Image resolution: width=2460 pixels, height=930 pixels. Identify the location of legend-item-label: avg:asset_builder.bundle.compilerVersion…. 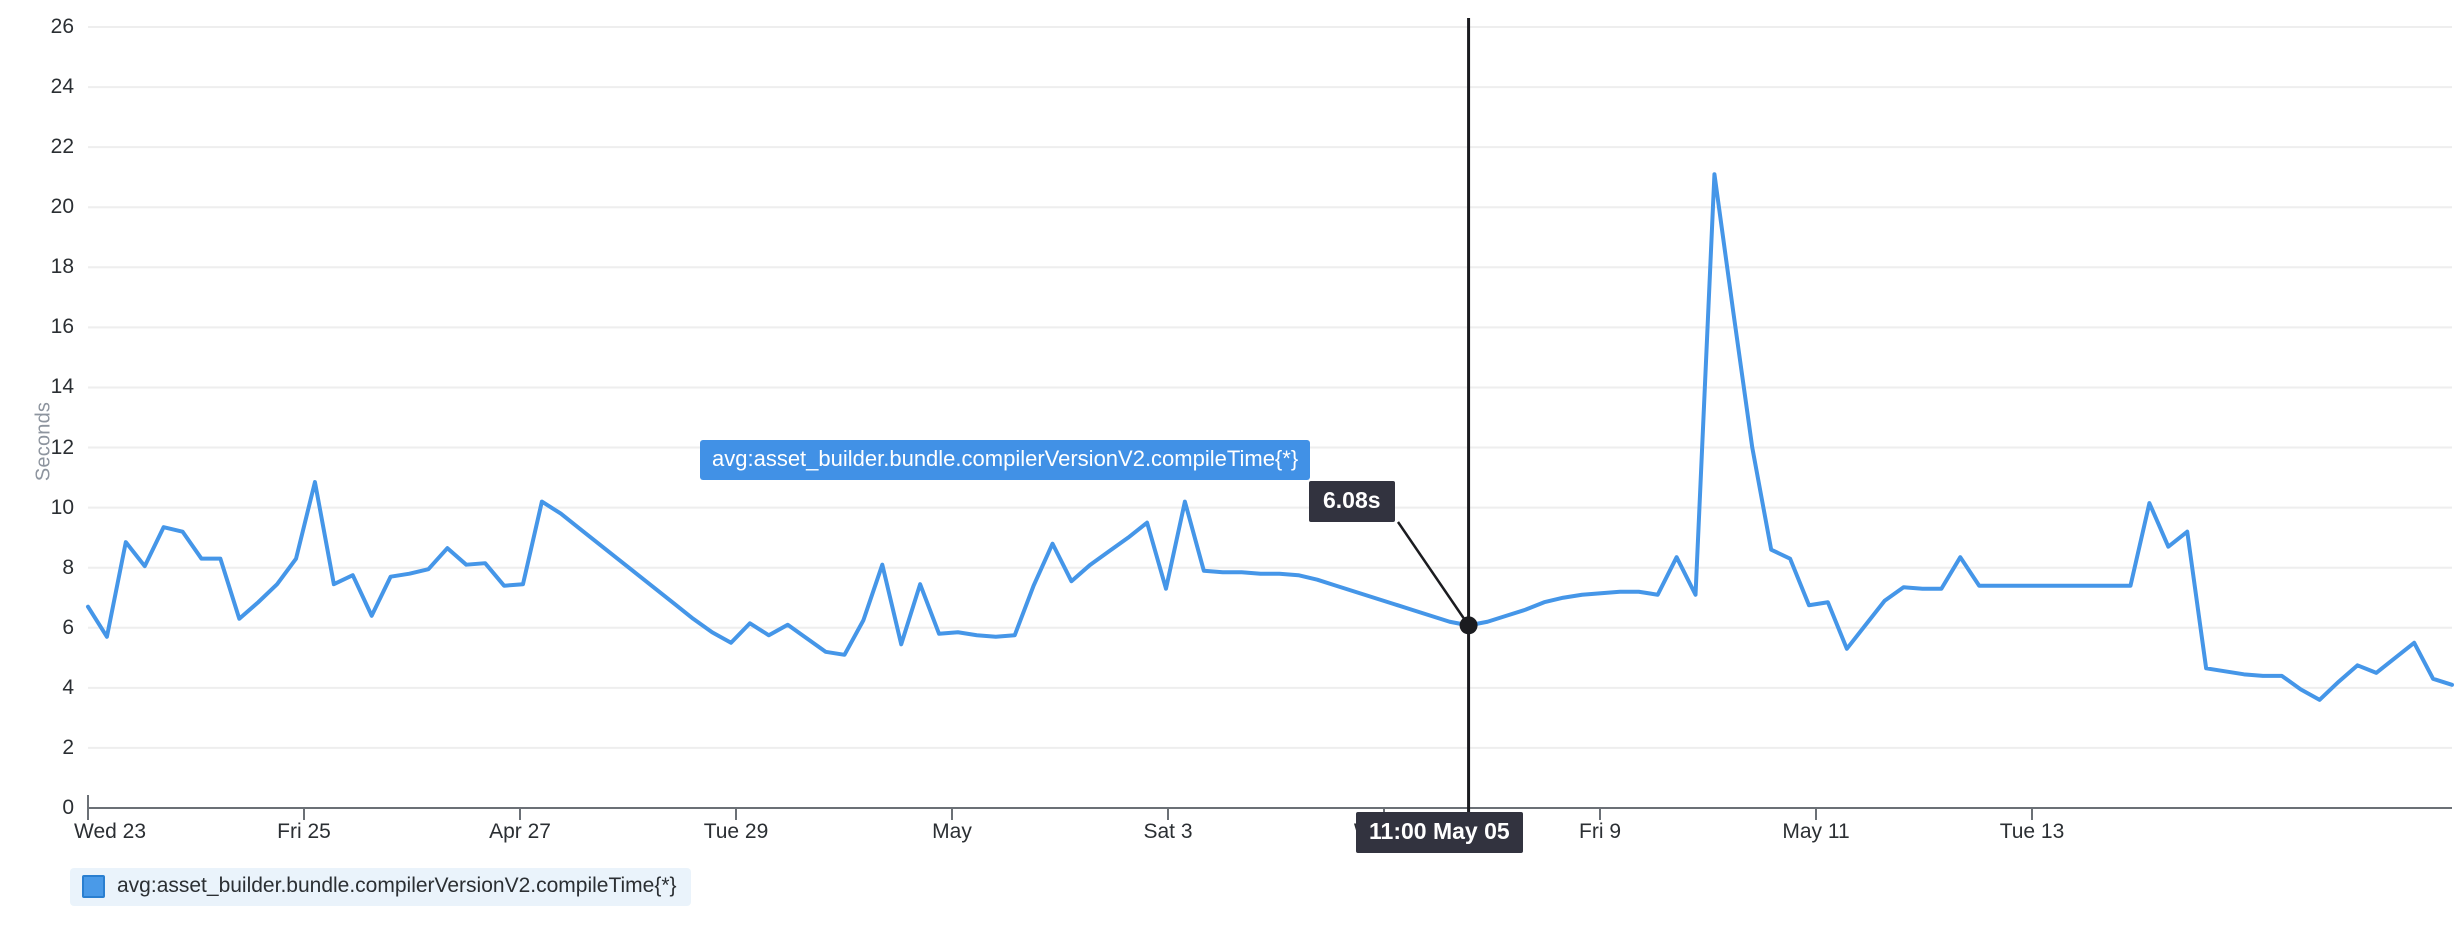
(397, 885).